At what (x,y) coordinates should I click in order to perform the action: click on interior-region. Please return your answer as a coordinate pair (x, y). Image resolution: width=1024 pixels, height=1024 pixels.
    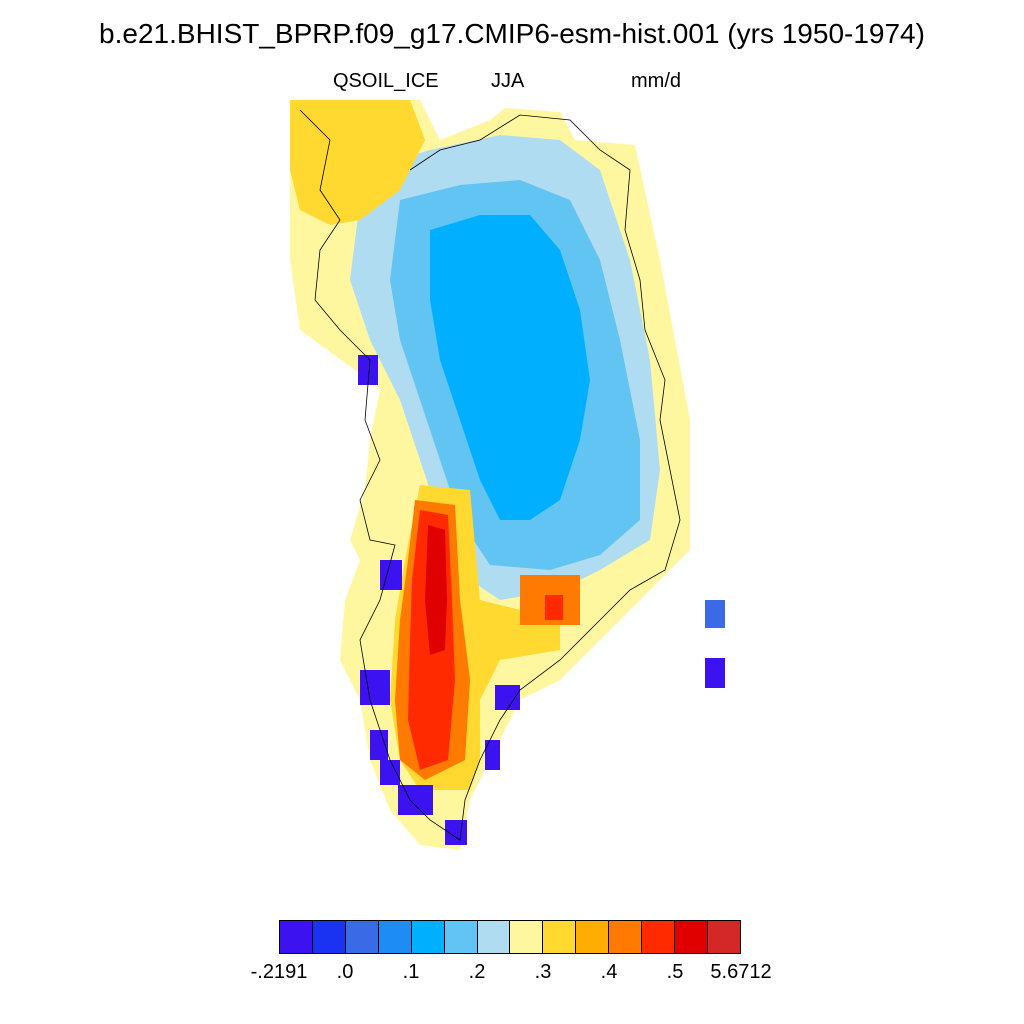
    Looking at the image, I should click on (510, 367).